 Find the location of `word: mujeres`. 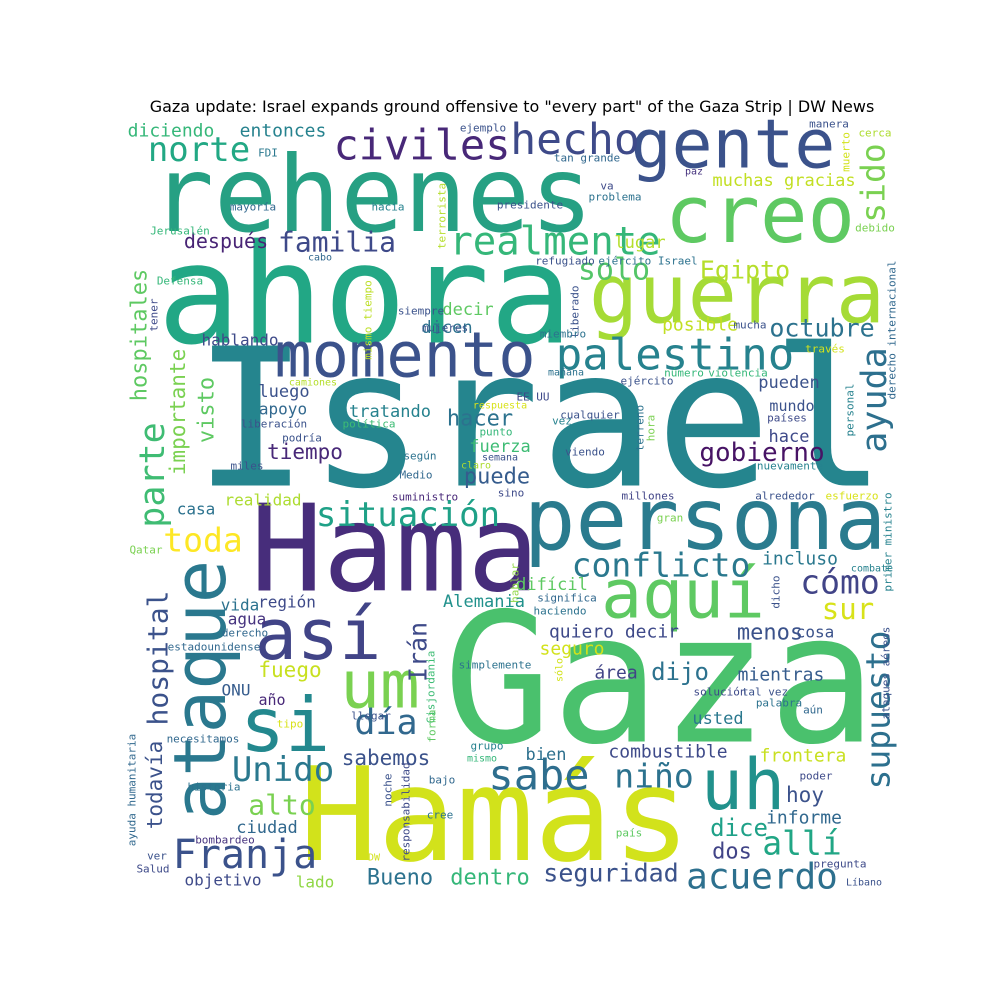

word: mujeres is located at coordinates (445, 328).